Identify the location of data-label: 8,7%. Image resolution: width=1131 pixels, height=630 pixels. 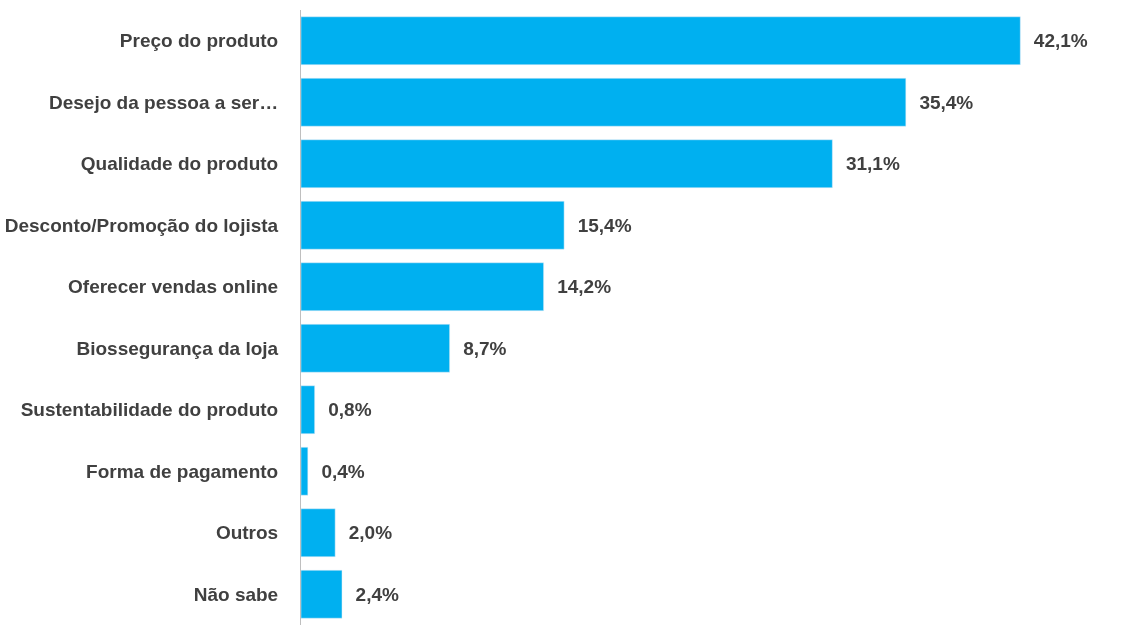
(485, 348).